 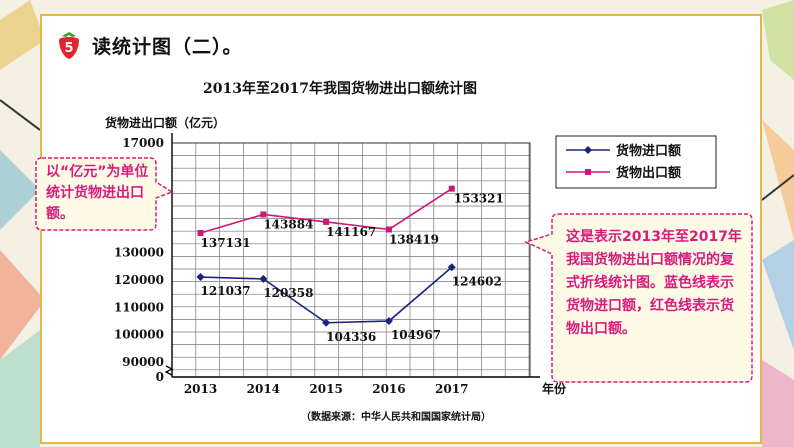 What do you see at coordinates (554, 388) in the screenshot?
I see `x-axis-label: 年份` at bounding box center [554, 388].